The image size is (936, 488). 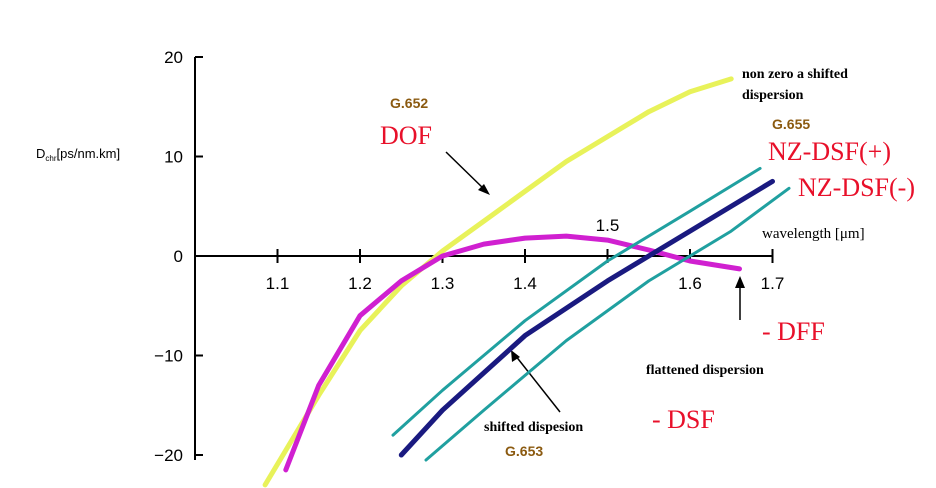 I want to click on annotation: - DFF, so click(x=793, y=331).